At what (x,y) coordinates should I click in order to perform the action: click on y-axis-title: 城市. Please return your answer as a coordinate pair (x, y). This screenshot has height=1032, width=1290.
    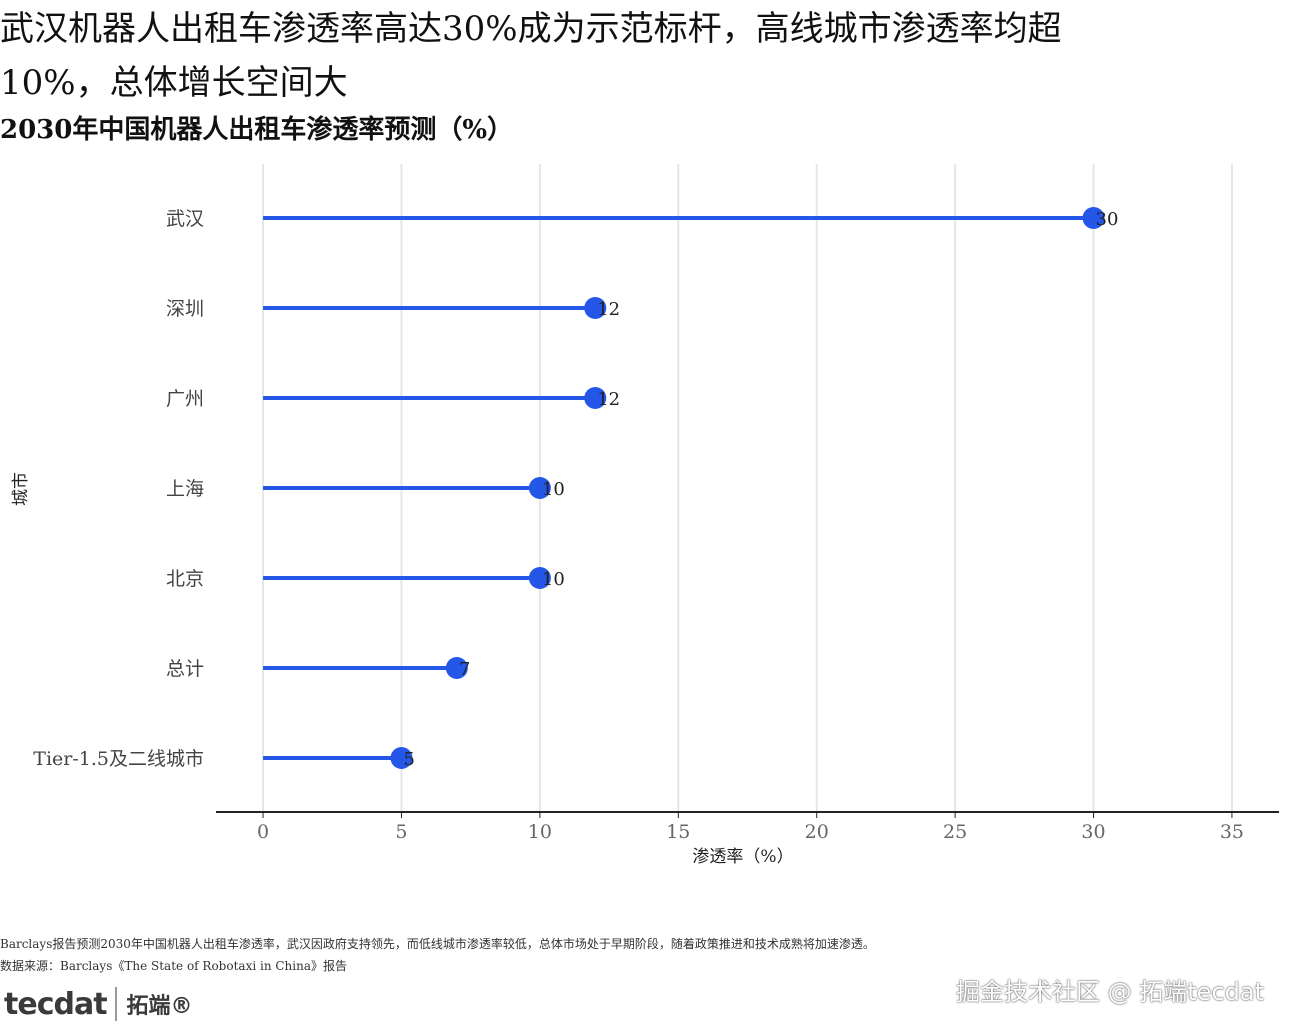
    Looking at the image, I should click on (21, 489).